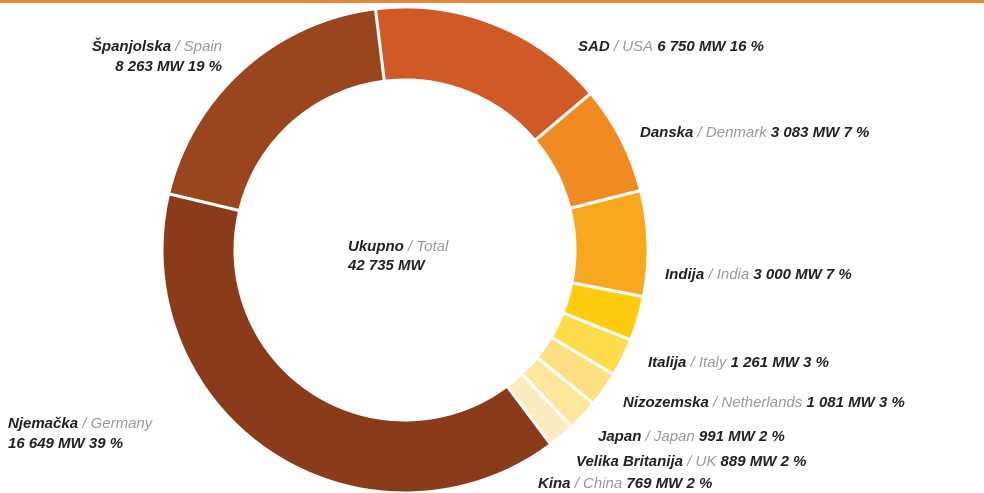 Image resolution: width=984 pixels, height=493 pixels. I want to click on slice-label: SAD / USA 6 750 MW 16 %, so click(671, 46).